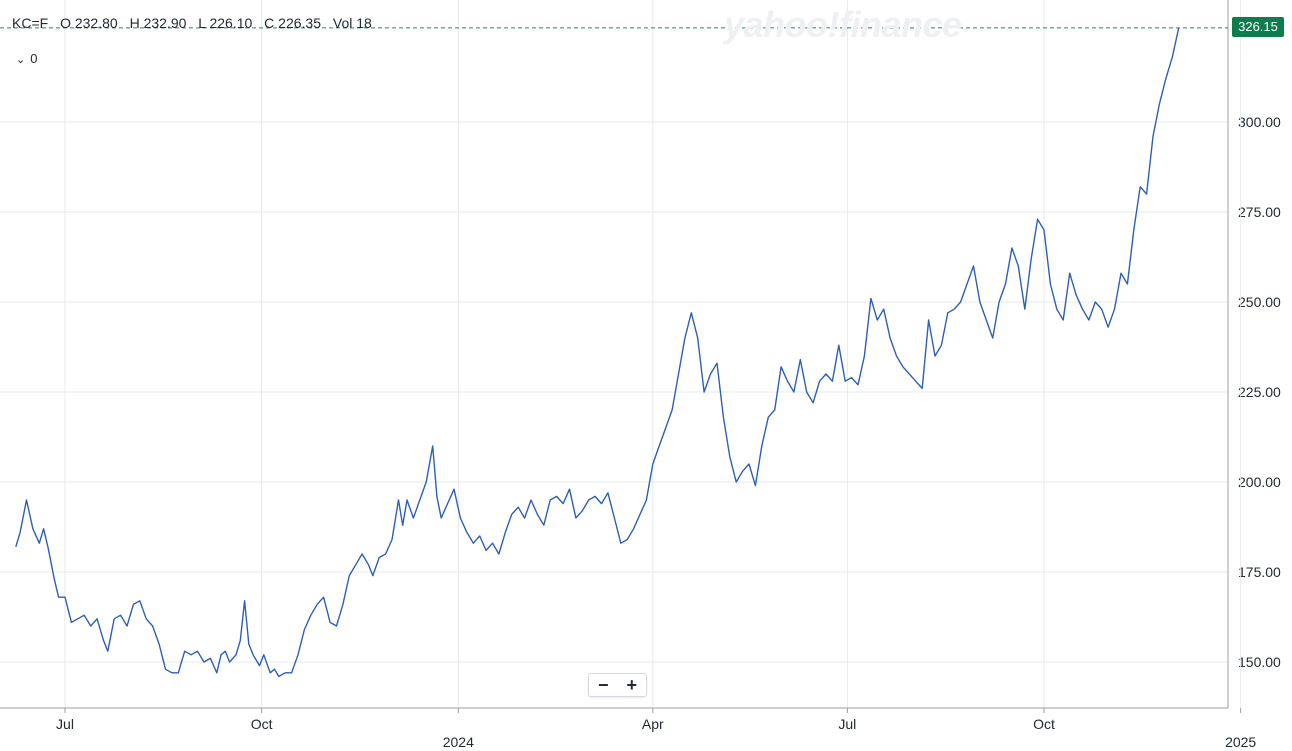 Image resolution: width=1292 pixels, height=751 pixels. What do you see at coordinates (1259, 212) in the screenshot?
I see `y-tick-label: 275.00` at bounding box center [1259, 212].